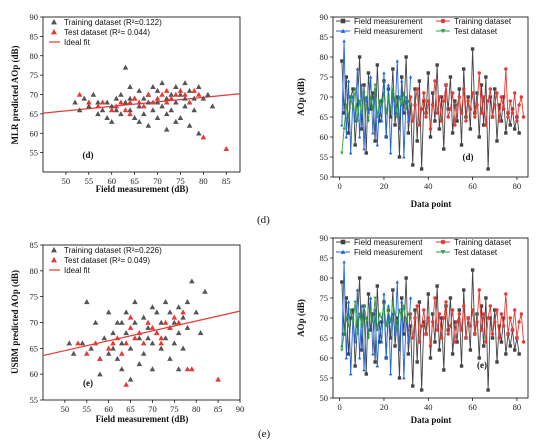 The image size is (550, 446). Describe the element at coordinates (174, 409) in the screenshot. I see `x-tick-label: 75` at that location.